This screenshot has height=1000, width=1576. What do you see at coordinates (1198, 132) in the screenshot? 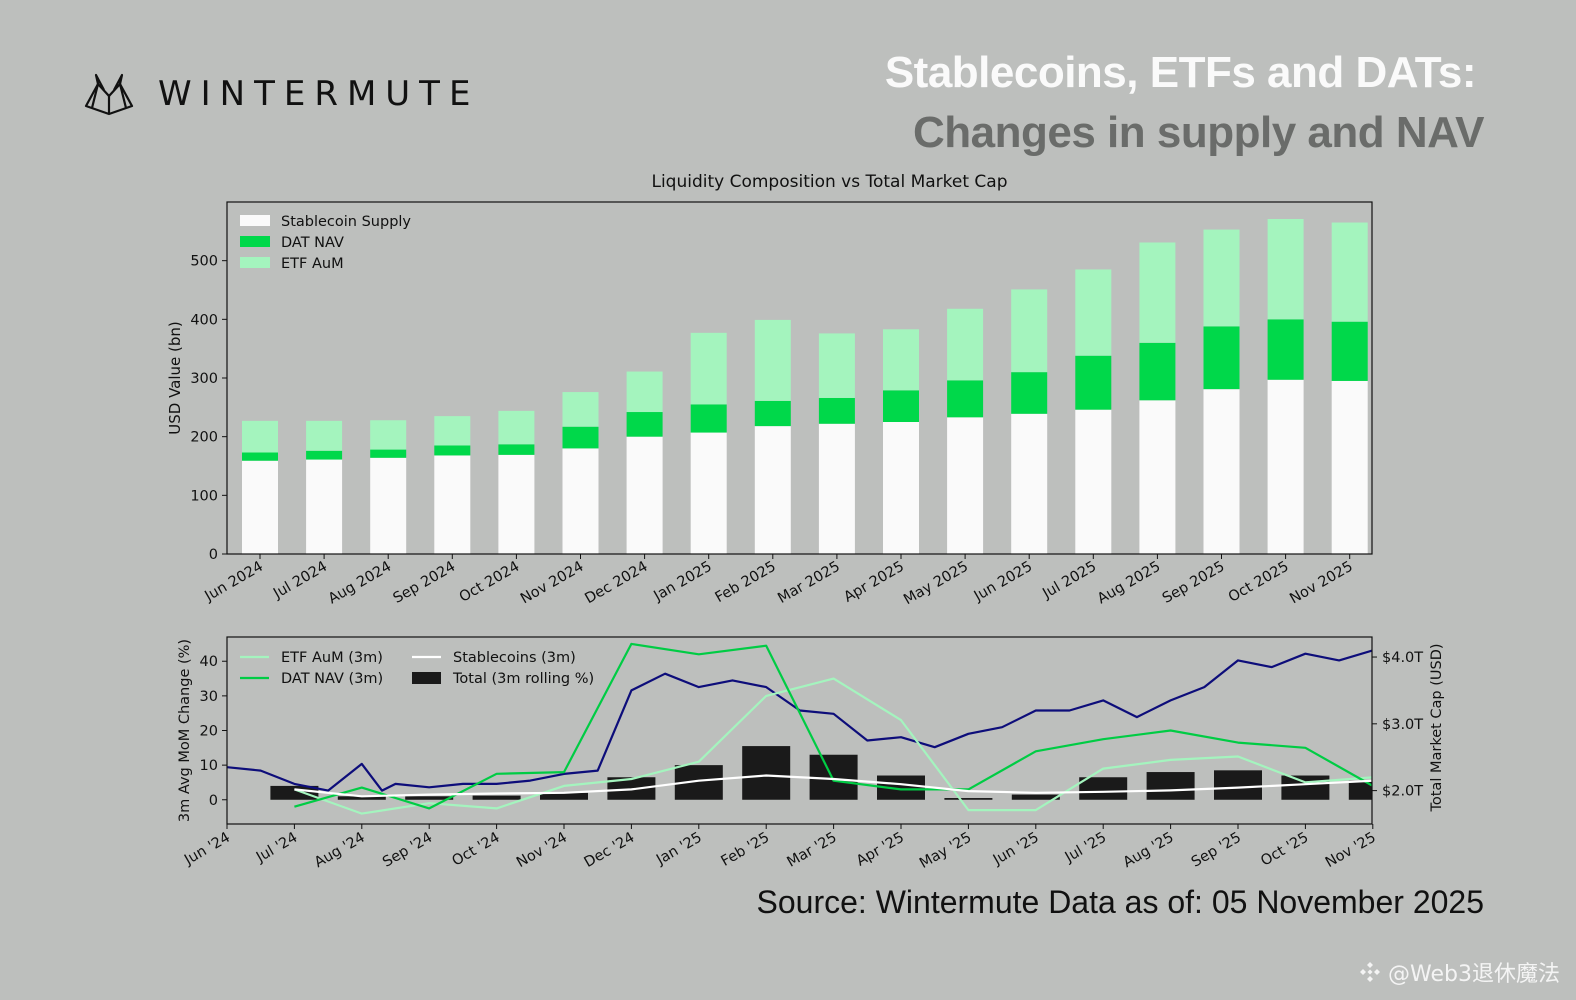
I see `page-title-line2: Changes in supply and NAV` at bounding box center [1198, 132].